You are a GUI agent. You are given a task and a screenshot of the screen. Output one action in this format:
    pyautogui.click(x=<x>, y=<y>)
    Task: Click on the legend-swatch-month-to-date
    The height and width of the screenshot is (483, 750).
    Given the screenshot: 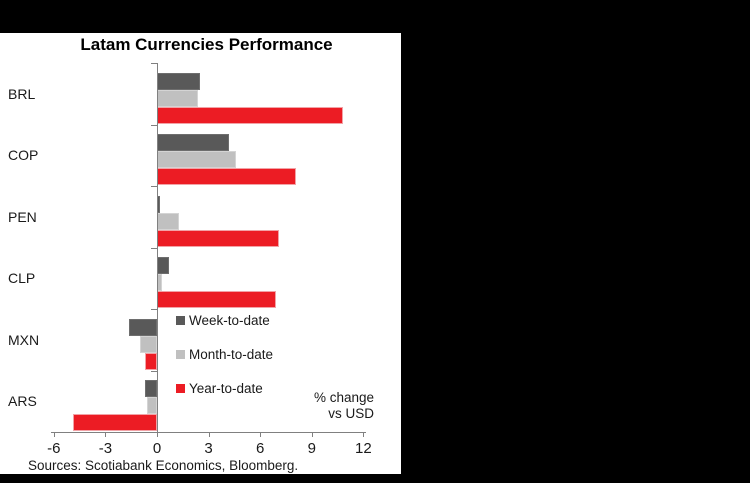 What is the action you would take?
    pyautogui.click(x=180, y=354)
    